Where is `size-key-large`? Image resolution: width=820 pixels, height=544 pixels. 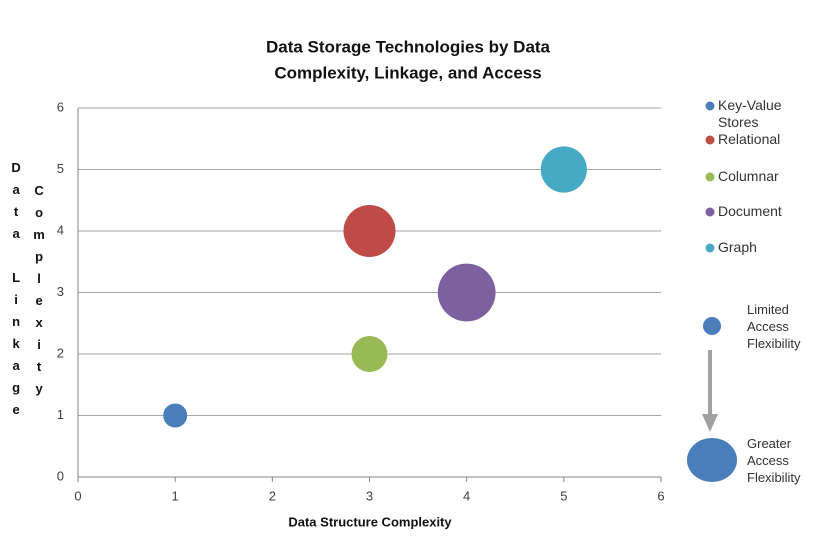 size-key-large is located at coordinates (712, 460).